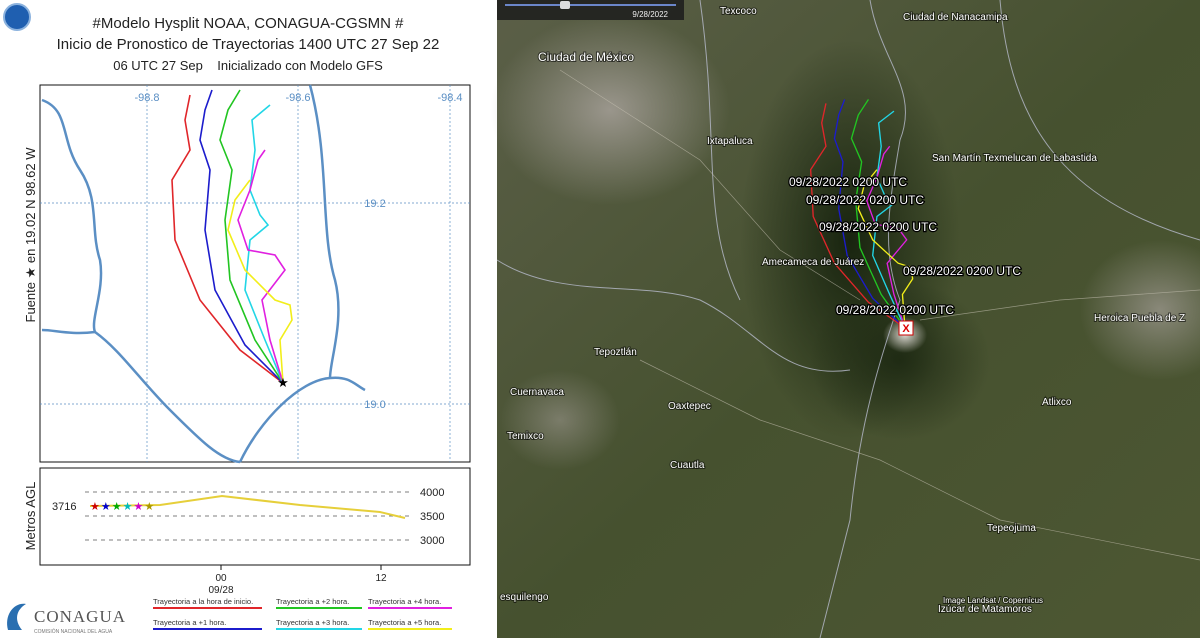 Image resolution: width=1200 pixels, height=638 pixels. I want to click on place-label: San Martín Texmelucan de Labastida, so click(1014, 158).